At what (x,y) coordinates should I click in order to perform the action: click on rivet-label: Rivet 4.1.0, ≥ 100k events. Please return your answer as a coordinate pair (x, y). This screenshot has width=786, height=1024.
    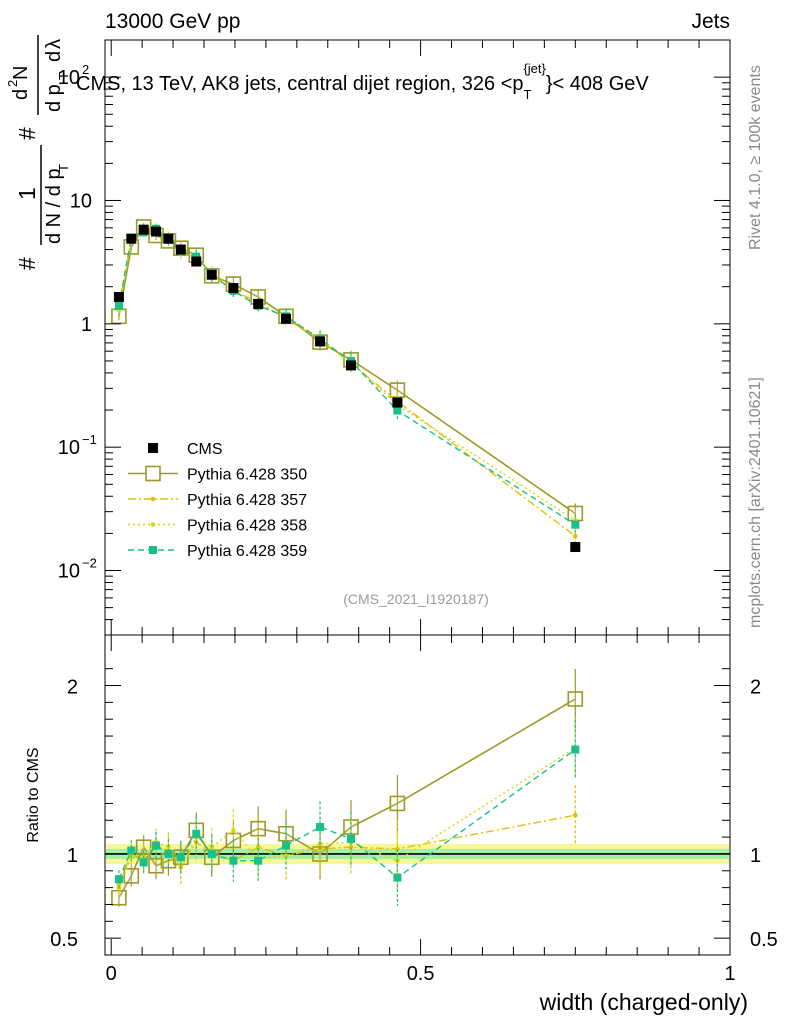
    Looking at the image, I should click on (755, 157).